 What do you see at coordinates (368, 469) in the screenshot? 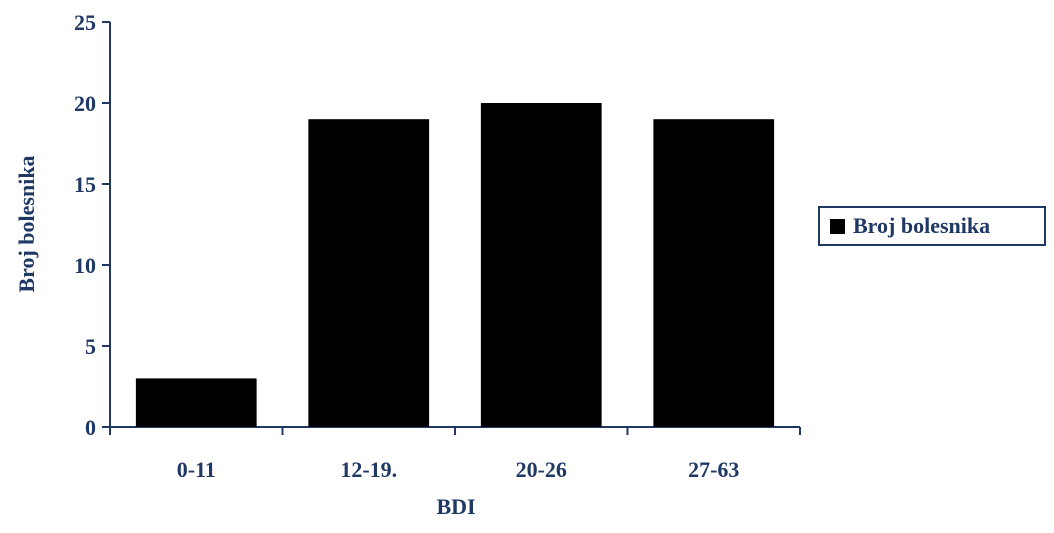
I see `x-tick-label: 12-19.` at bounding box center [368, 469].